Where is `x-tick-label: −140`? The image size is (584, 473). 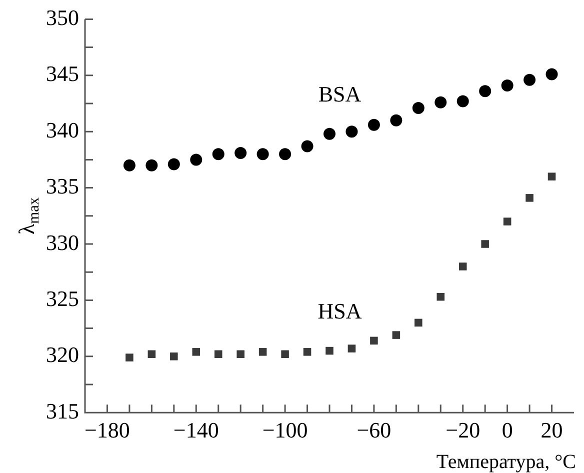 x-tick-label: −140 is located at coordinates (196, 430).